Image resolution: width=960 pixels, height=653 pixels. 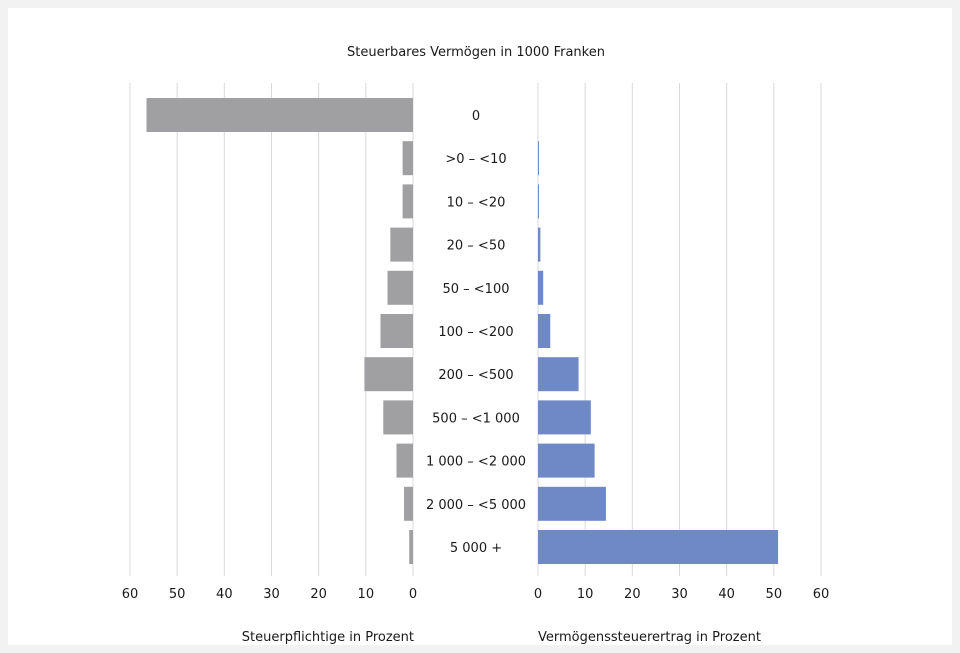 What do you see at coordinates (538, 594) in the screenshot?
I see `right-tick-label: 0` at bounding box center [538, 594].